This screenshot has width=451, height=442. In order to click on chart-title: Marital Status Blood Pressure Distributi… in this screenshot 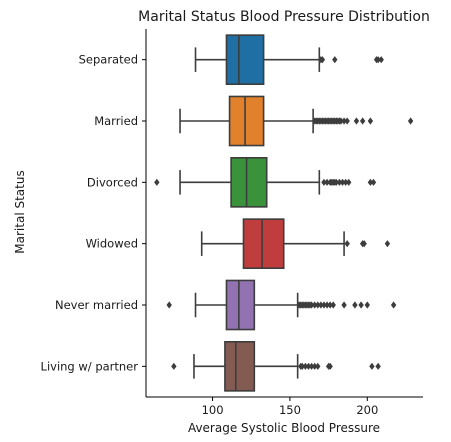, I will do `click(284, 17)`.